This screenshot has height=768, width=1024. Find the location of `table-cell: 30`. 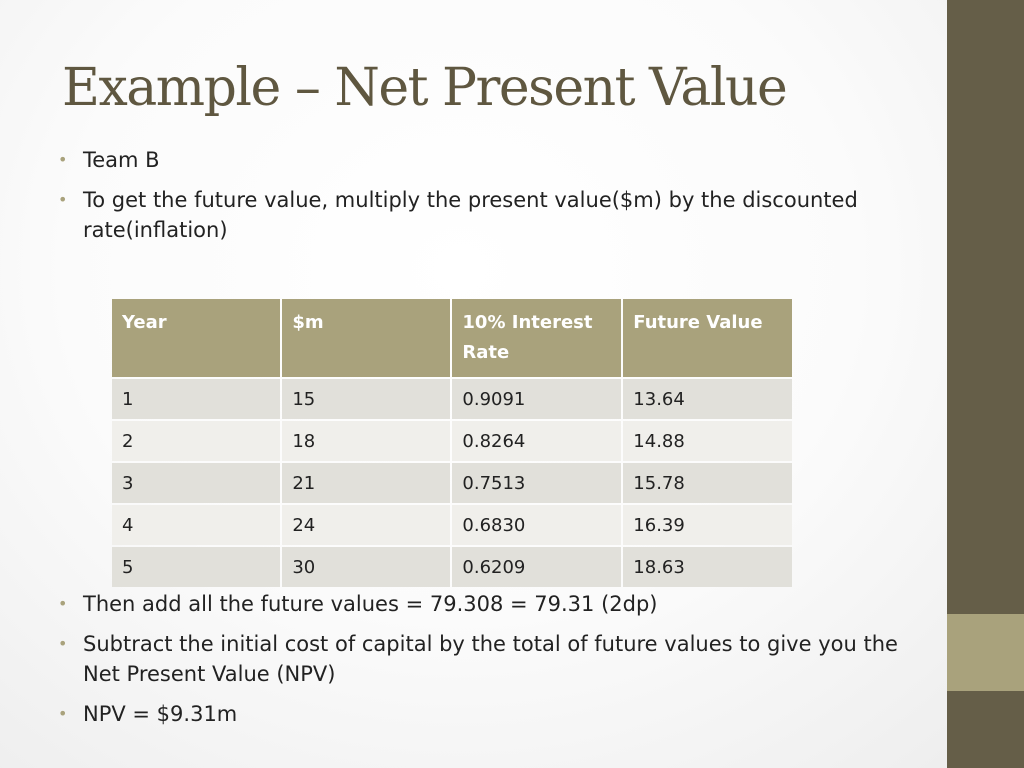

table-cell: 30 is located at coordinates (366, 567).